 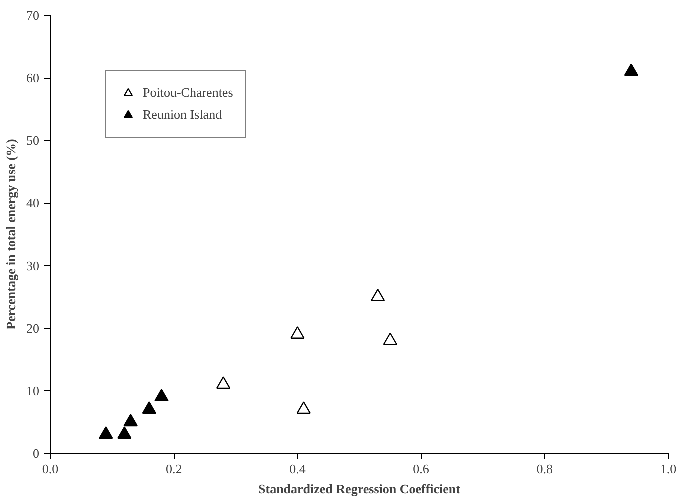 I want to click on x-tick-label: 0.2, so click(x=174, y=469).